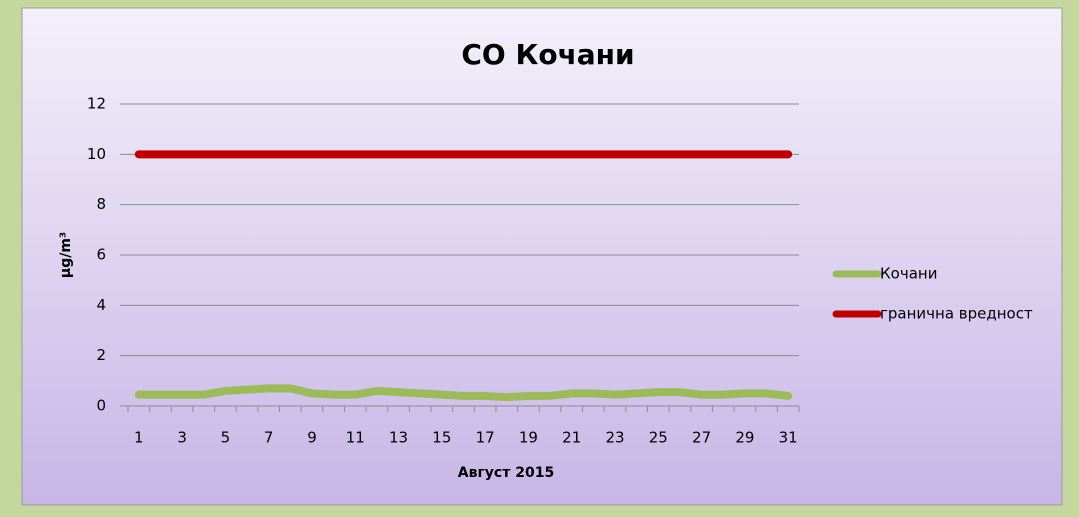 Image resolution: width=1079 pixels, height=517 pixels. What do you see at coordinates (463, 393) in the screenshot?
I see `data-line` at bounding box center [463, 393].